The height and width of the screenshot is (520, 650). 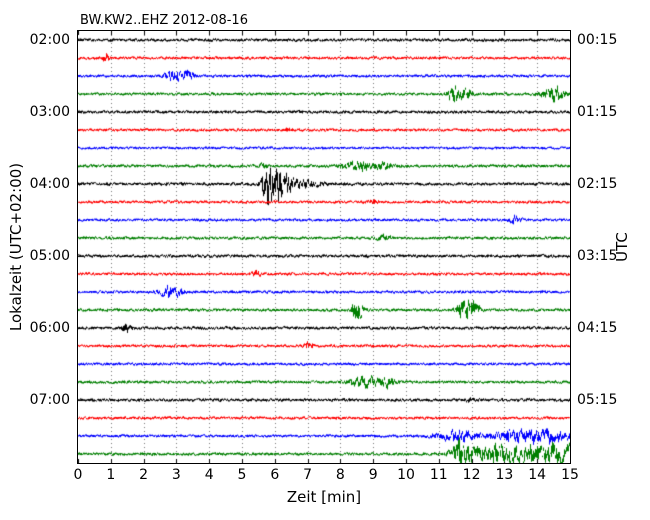 I want to click on x-tick-label: 1, so click(x=111, y=475).